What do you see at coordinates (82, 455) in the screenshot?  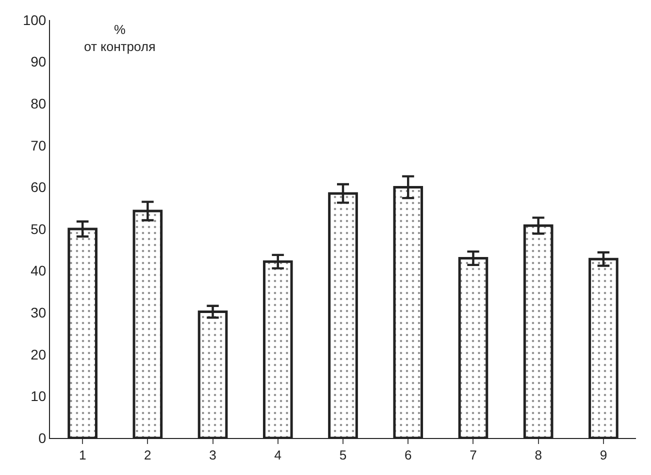 I see `x-tick-label: 1` at bounding box center [82, 455].